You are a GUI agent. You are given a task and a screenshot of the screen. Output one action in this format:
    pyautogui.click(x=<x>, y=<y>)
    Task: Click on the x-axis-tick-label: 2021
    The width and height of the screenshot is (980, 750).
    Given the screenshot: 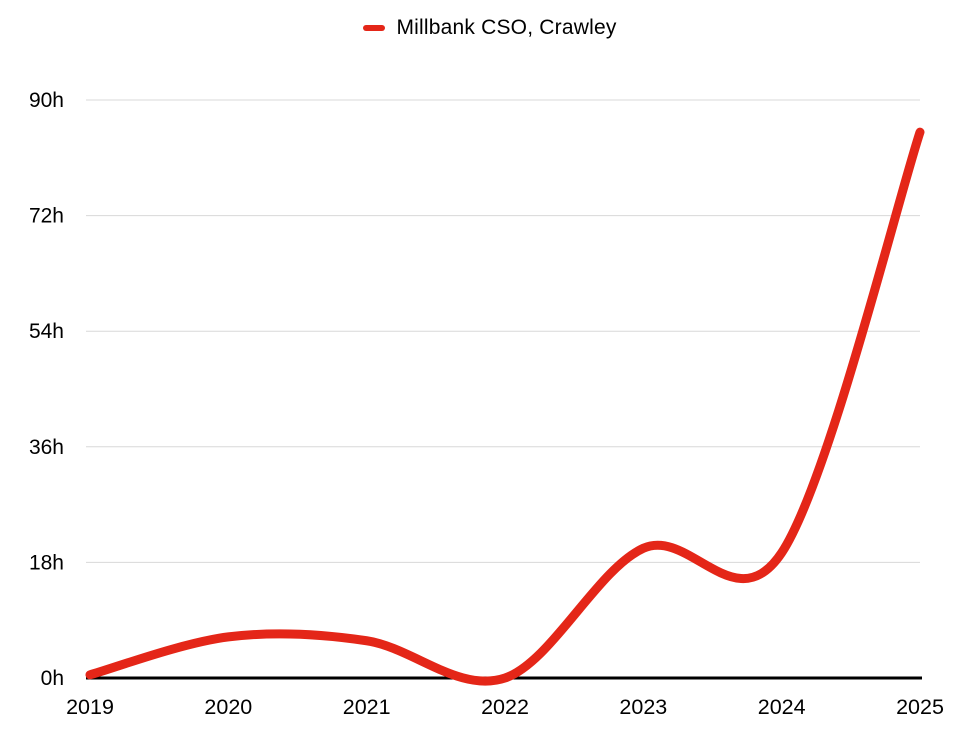 What is the action you would take?
    pyautogui.click(x=367, y=707)
    